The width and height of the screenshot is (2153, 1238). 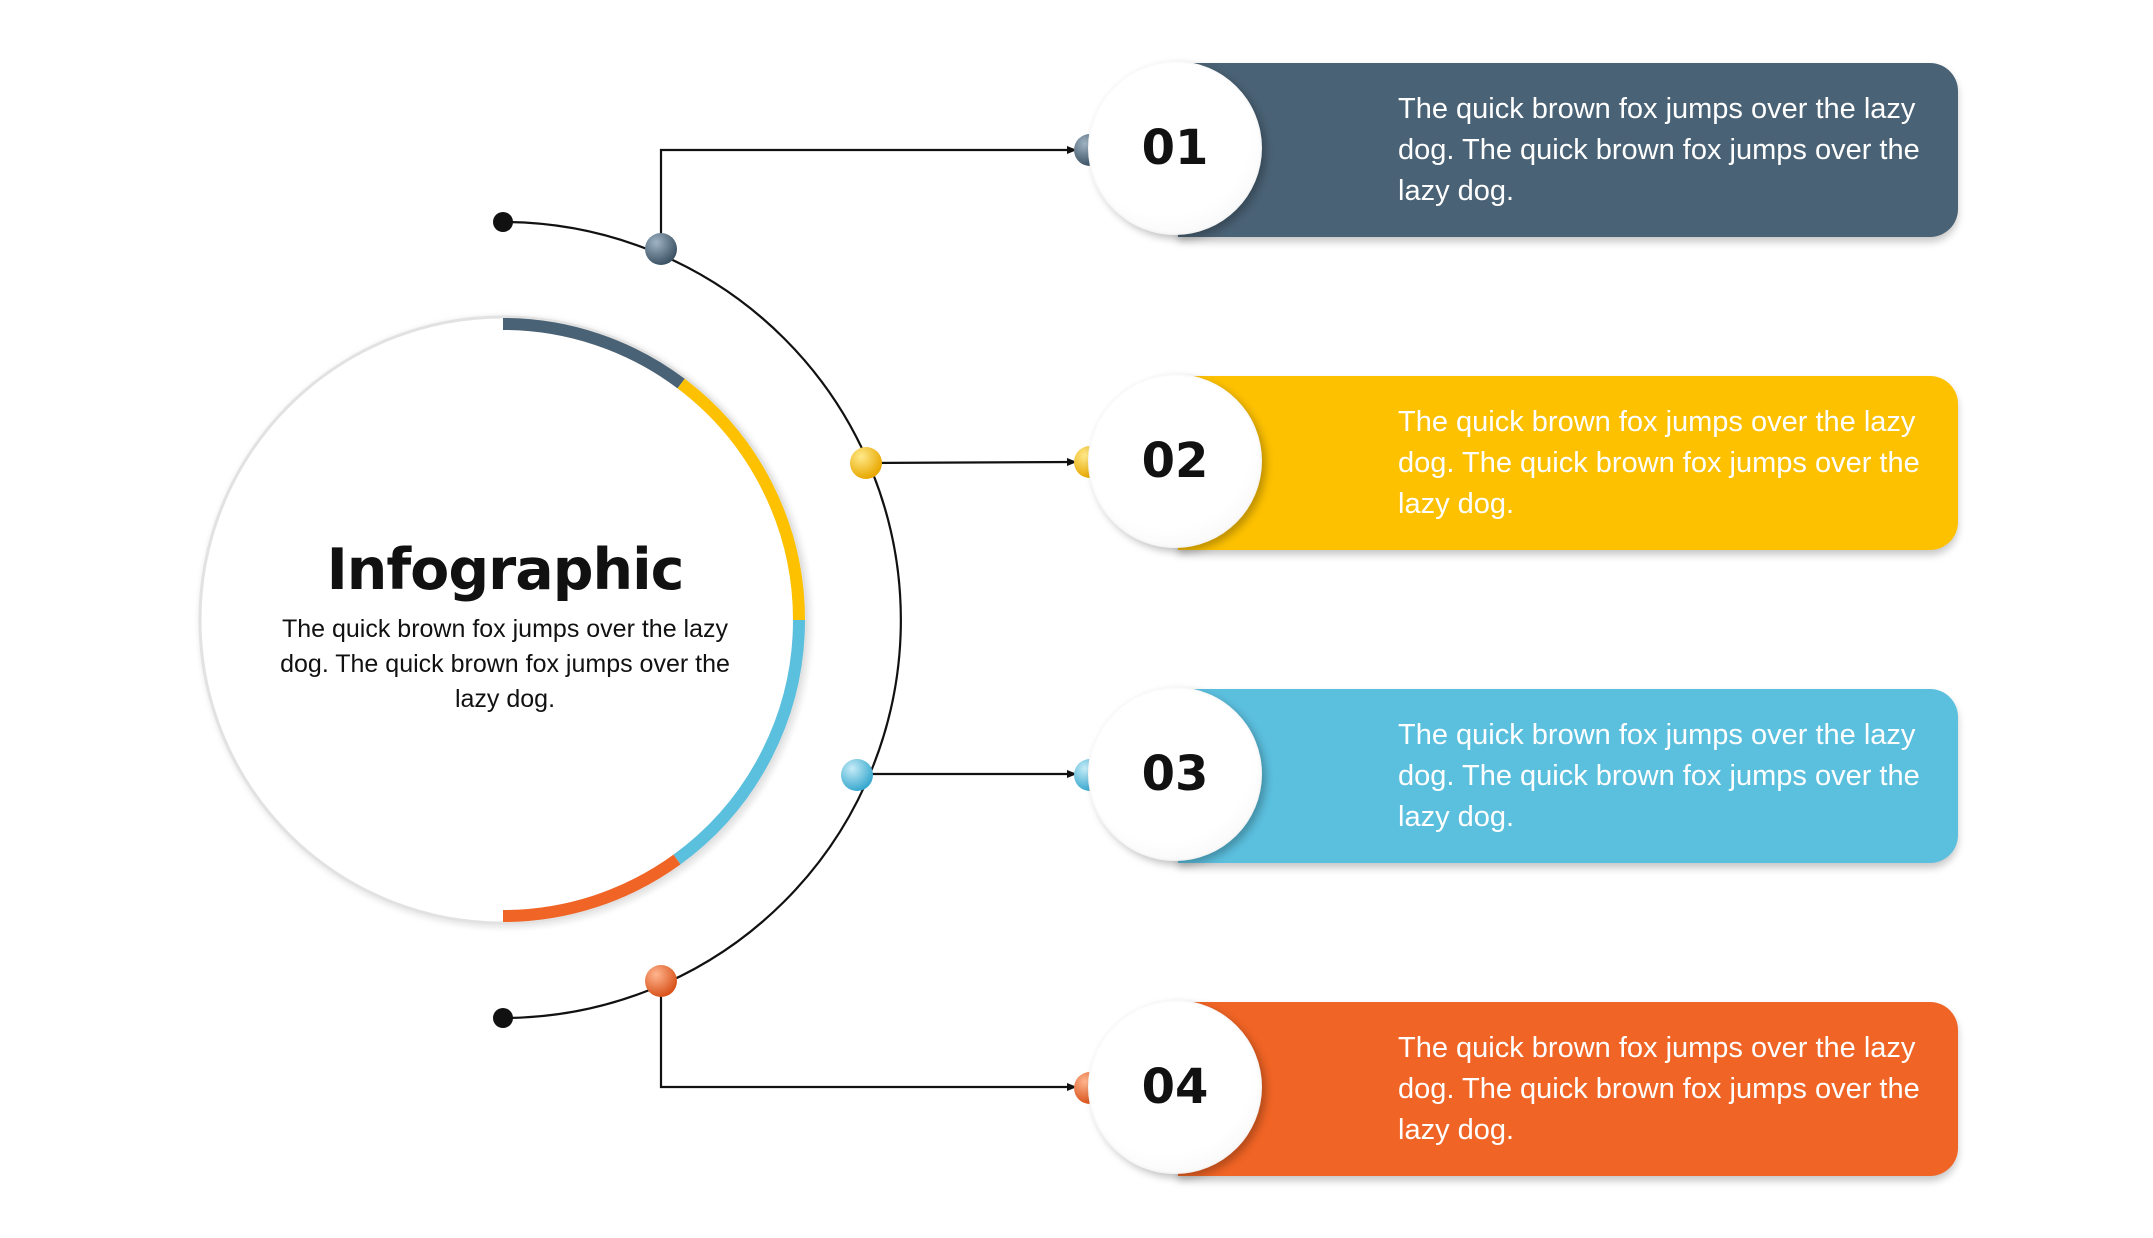 I want to click on ring-segments, so click(x=653, y=620).